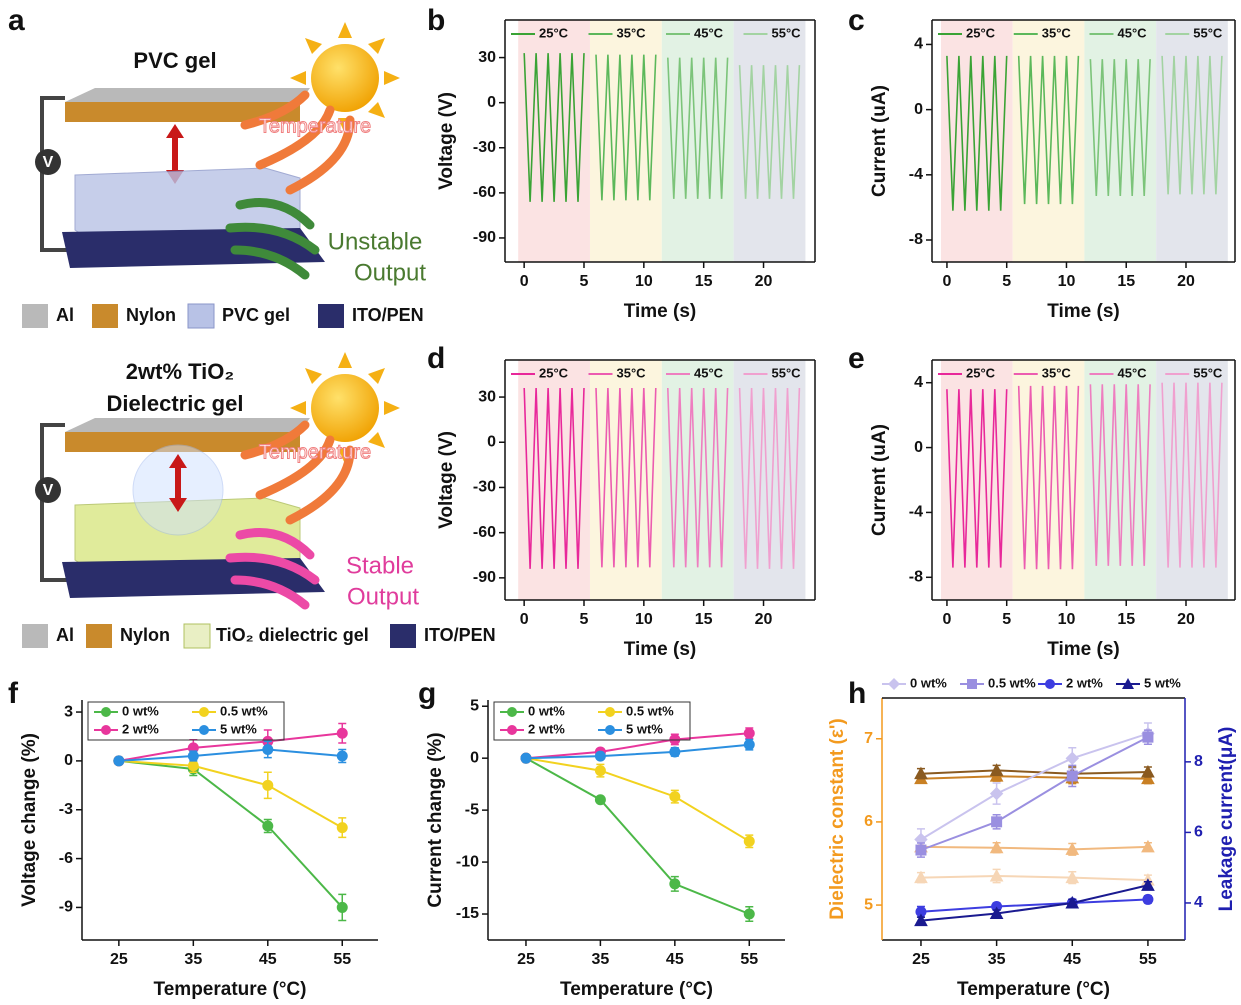  I want to click on meter-label: V, so click(48, 490).